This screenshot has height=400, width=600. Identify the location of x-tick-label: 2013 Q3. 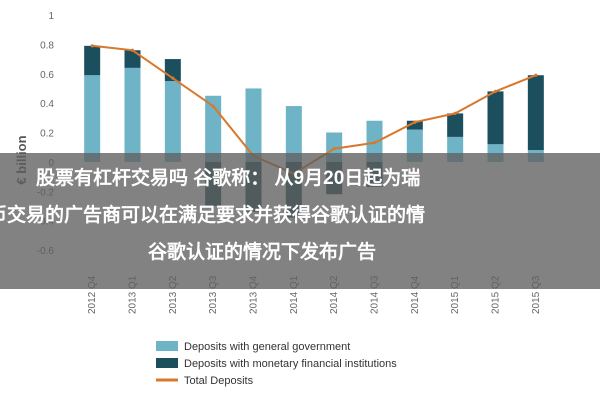
(213, 294).